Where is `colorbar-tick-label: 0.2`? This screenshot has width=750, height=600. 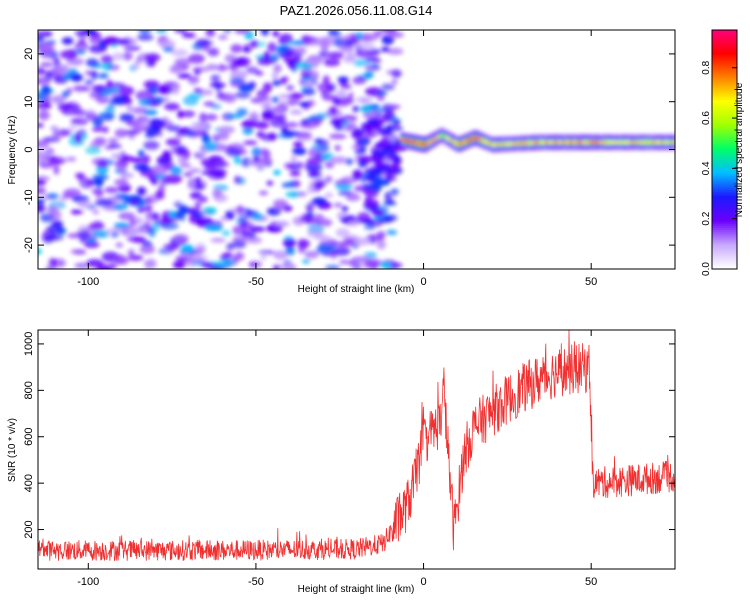 colorbar-tick-label: 0.2 is located at coordinates (706, 218).